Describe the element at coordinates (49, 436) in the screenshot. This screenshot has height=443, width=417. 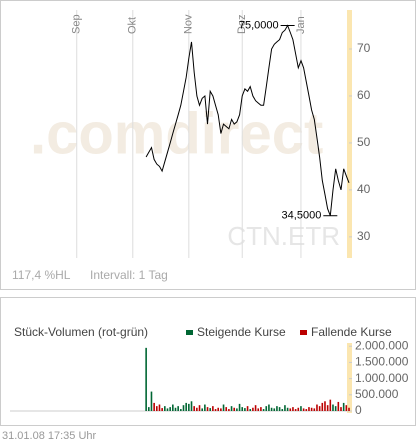
I see `footer: 31.01.08 17:35 Uhr` at that location.